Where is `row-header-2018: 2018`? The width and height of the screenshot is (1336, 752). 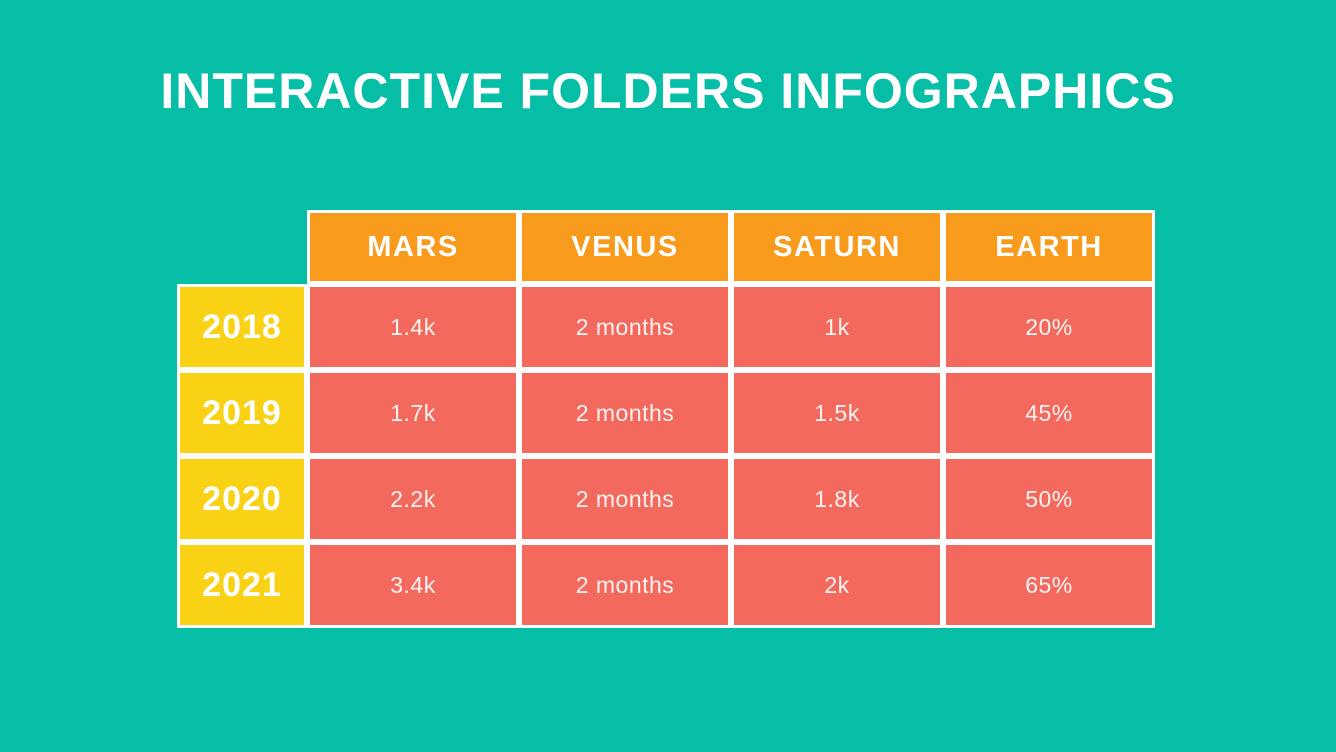
row-header-2018: 2018 is located at coordinates (242, 327).